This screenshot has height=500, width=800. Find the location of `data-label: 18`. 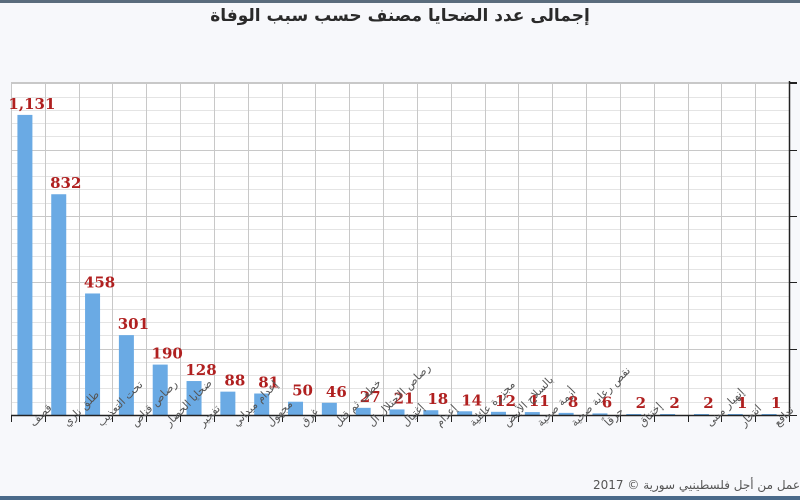

data-label: 18 is located at coordinates (437, 399).